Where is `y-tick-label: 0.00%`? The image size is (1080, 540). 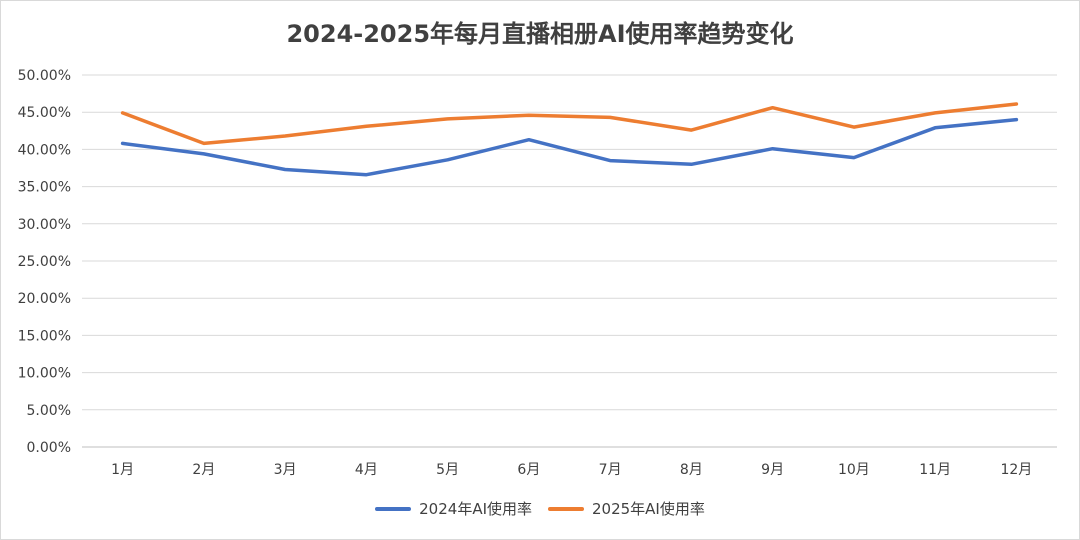
y-tick-label: 0.00% is located at coordinates (49, 448).